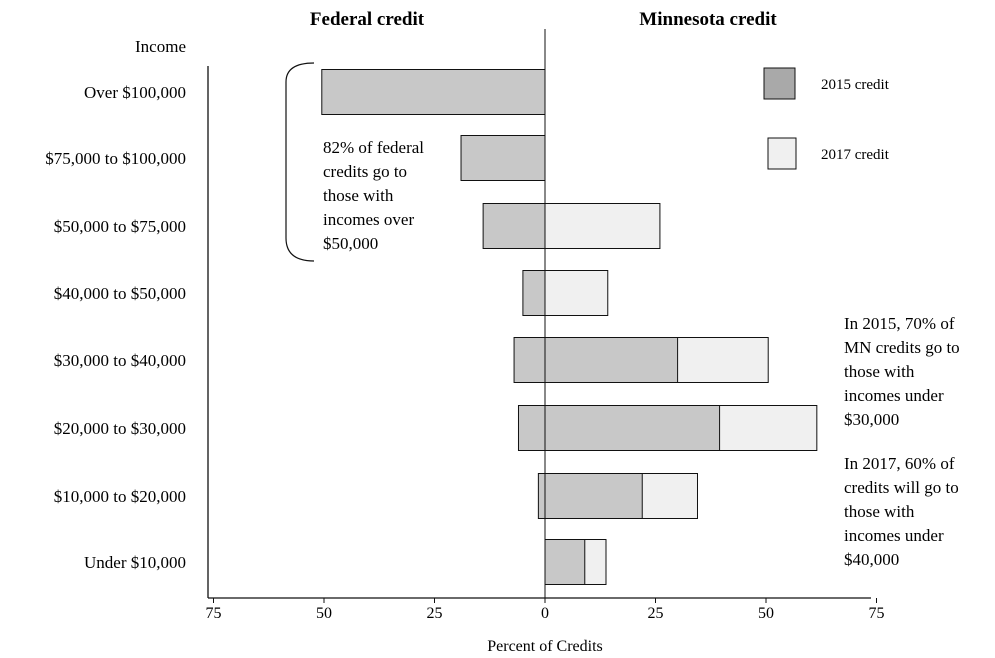 The width and height of the screenshot is (995, 658). Describe the element at coordinates (871, 419) in the screenshot. I see `minnesota-2015-note-line: $30,000` at that location.